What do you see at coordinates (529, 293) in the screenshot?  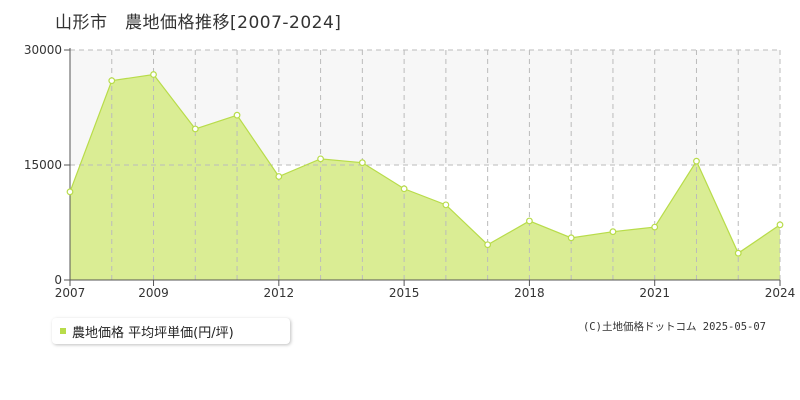 I see `x-tick-label: 2018` at bounding box center [529, 293].